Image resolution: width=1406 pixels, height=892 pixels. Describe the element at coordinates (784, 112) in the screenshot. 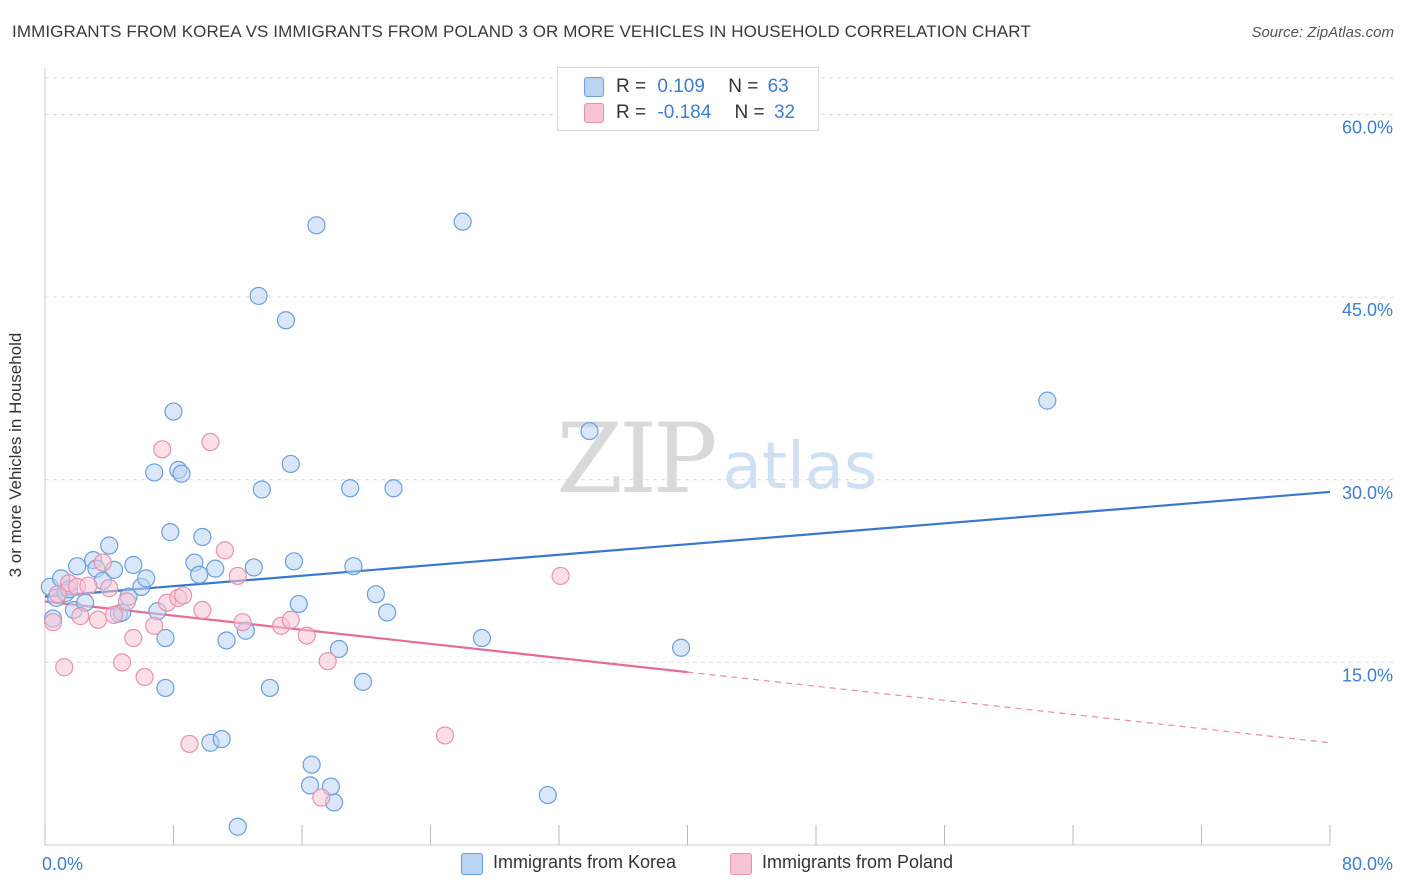

I see `poland-n-value: 32` at that location.